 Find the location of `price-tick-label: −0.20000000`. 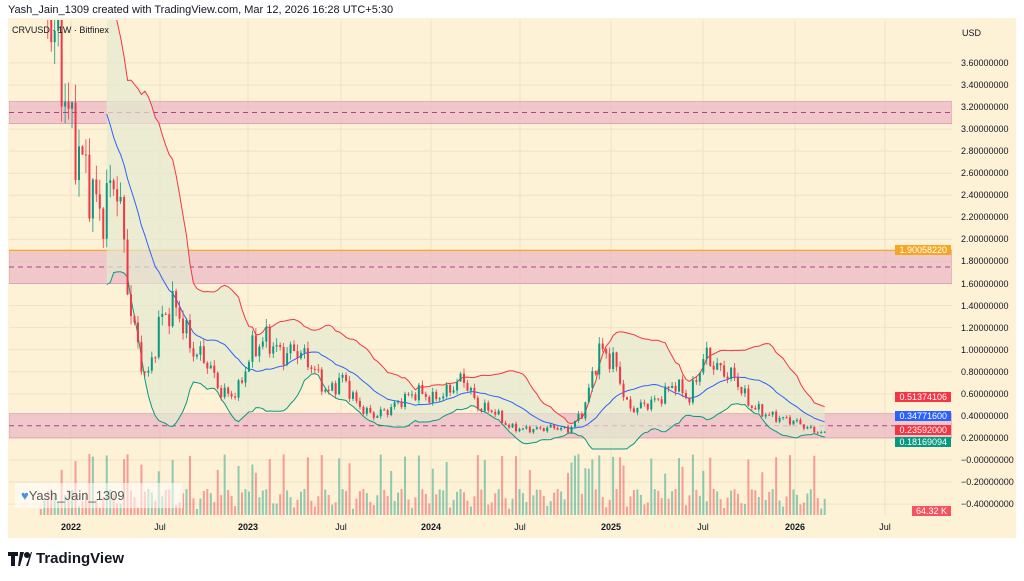

price-tick-label: −0.20000000 is located at coordinates (987, 482).